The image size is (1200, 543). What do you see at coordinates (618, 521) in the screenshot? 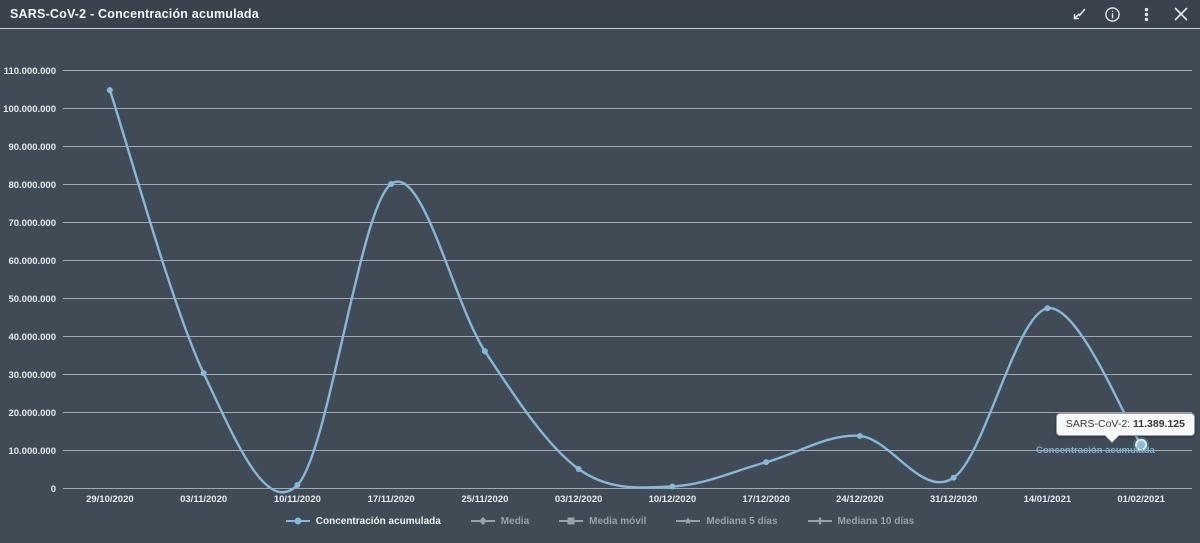
I see `legend-item-label: Media móvil` at bounding box center [618, 521].